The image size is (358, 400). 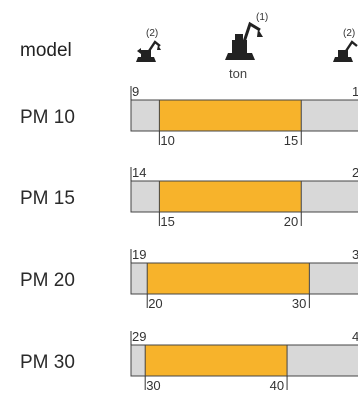 What do you see at coordinates (155, 303) in the screenshot?
I see `inner-min-label: 20` at bounding box center [155, 303].